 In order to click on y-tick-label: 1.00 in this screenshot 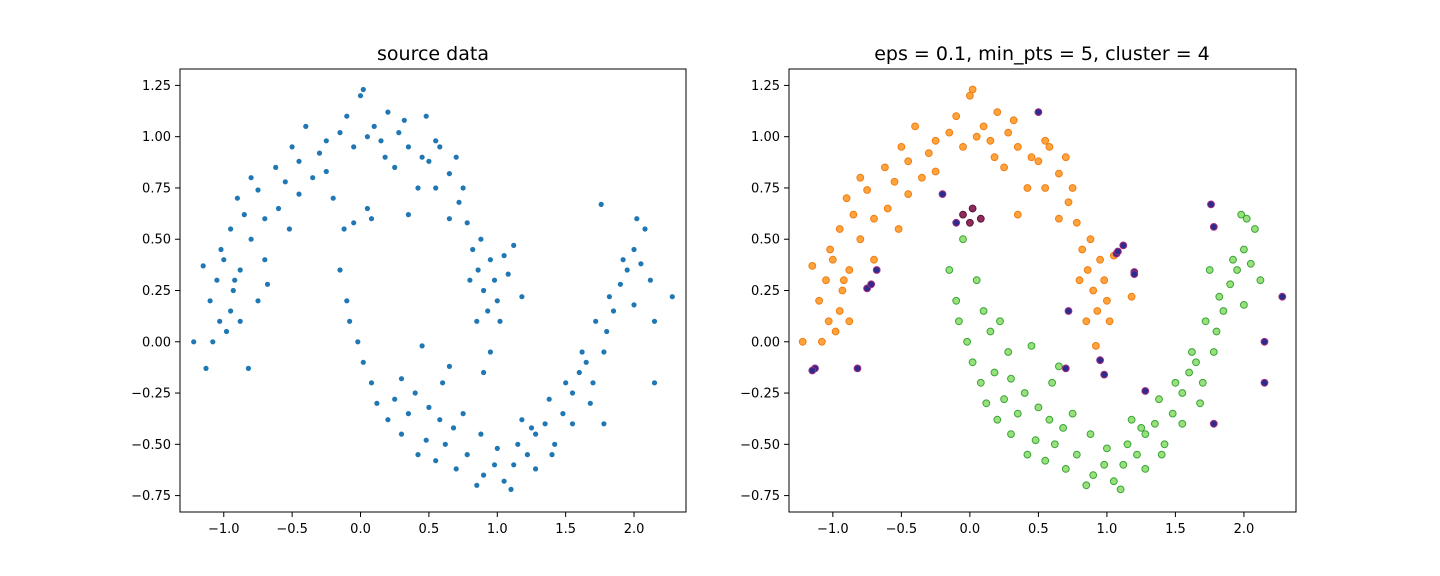, I will do `click(765, 137)`.